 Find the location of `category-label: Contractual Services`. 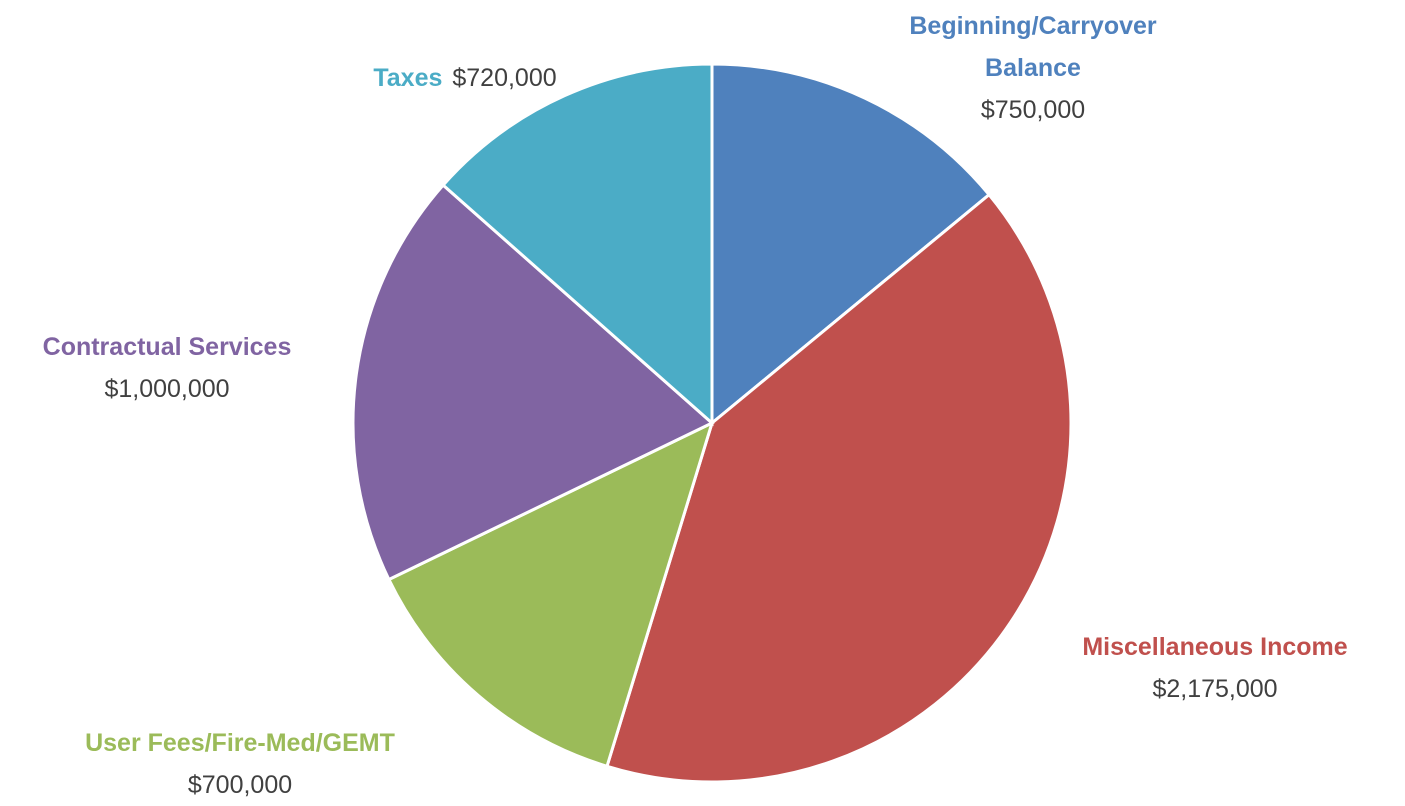

category-label: Contractual Services is located at coordinates (167, 347).